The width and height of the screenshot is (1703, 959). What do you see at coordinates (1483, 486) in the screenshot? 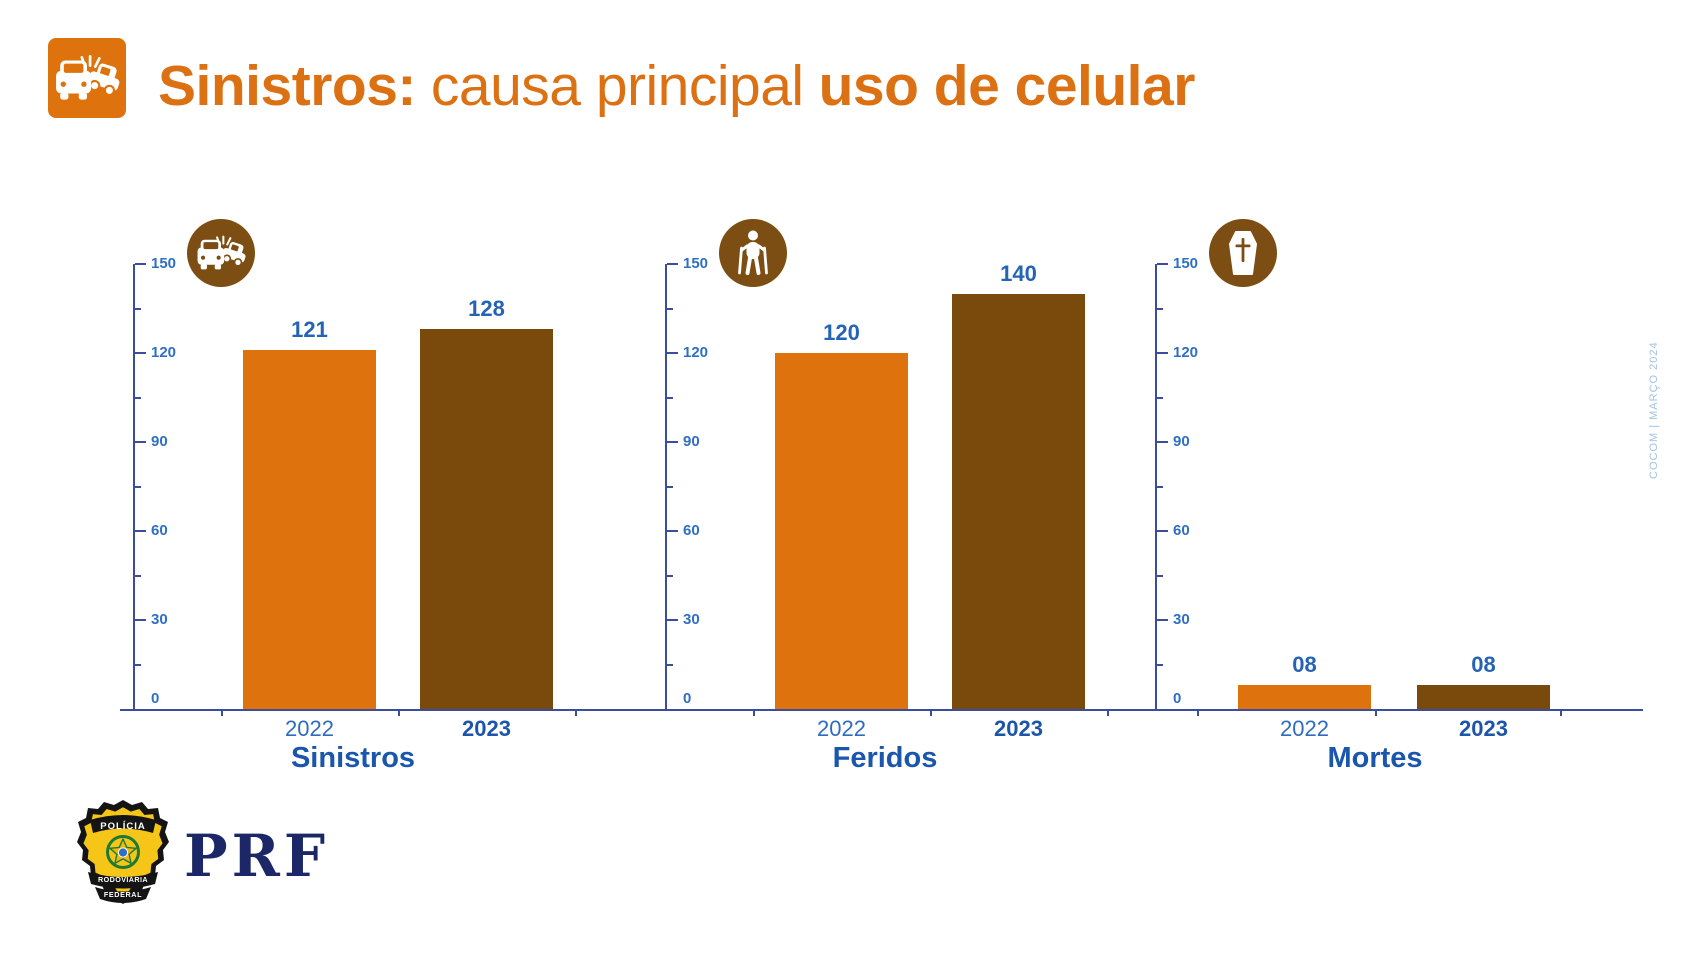
I see `bar-slot-2023: 08` at bounding box center [1483, 486].